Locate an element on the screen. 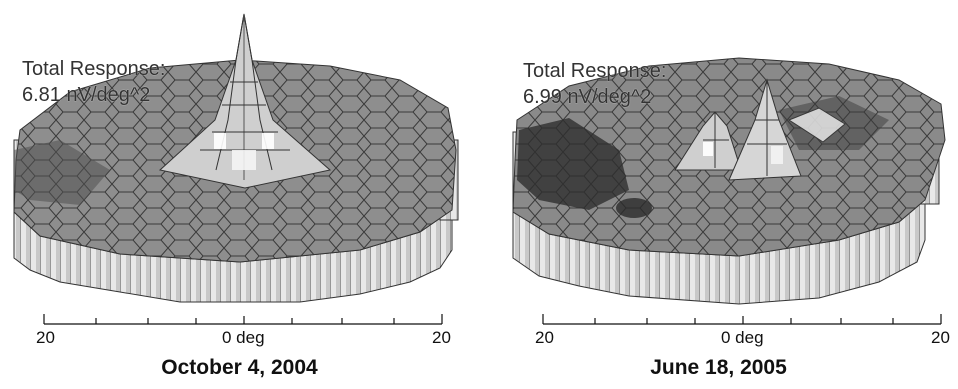 The height and width of the screenshot is (389, 958). total-response-label: Total Response: 6.81 nV/deg^2 is located at coordinates (93, 82).